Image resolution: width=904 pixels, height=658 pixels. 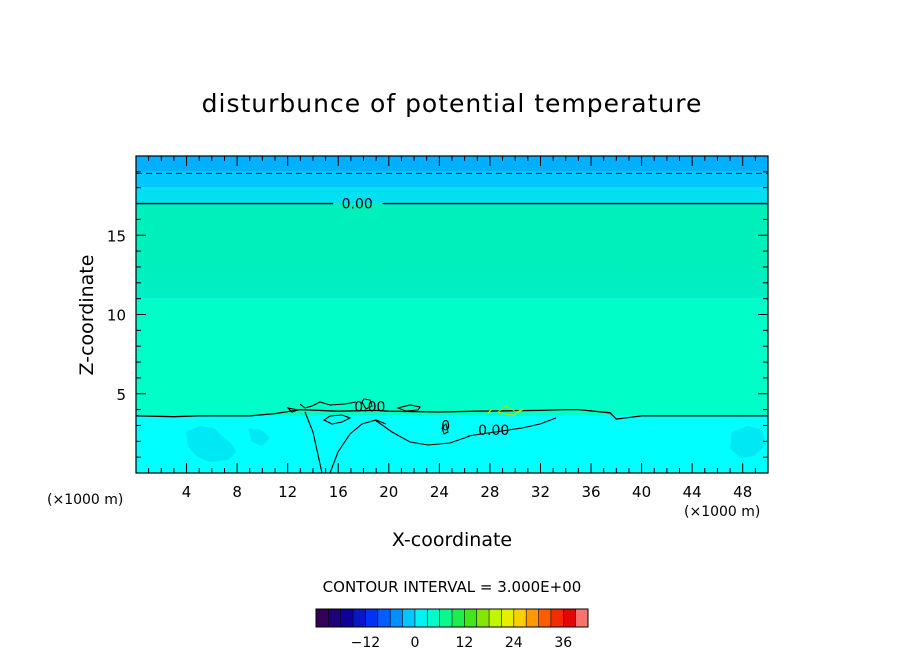 What do you see at coordinates (742, 492) in the screenshot?
I see `x-tick-label: 48` at bounding box center [742, 492].